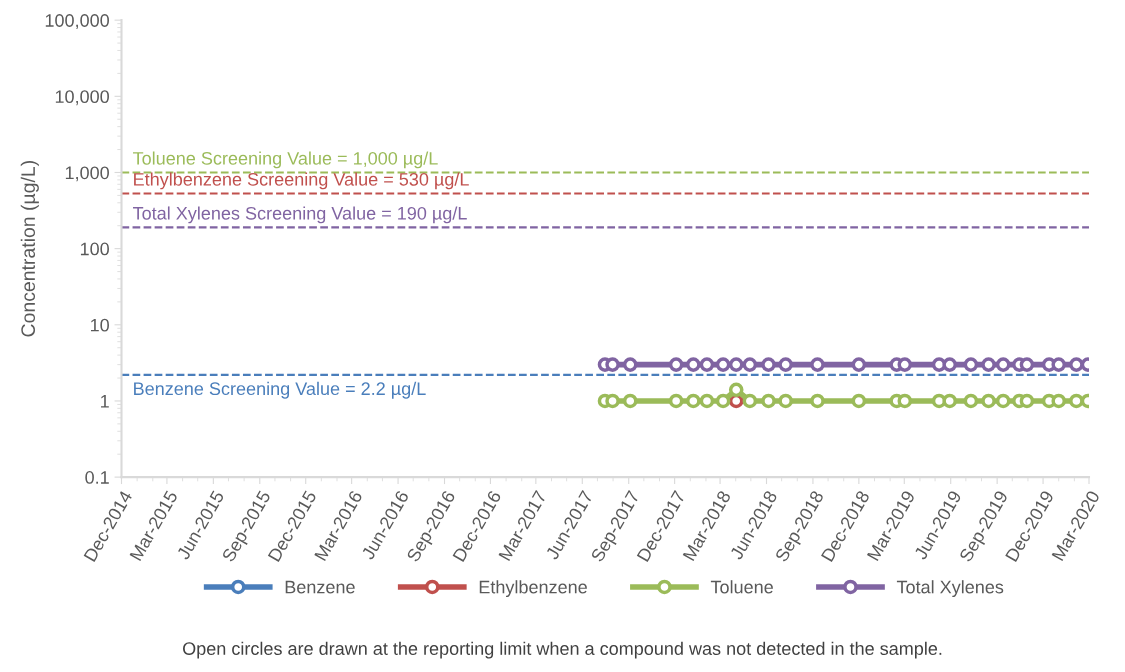  Describe the element at coordinates (94, 249) in the screenshot. I see `y-tick-label: 100` at that location.